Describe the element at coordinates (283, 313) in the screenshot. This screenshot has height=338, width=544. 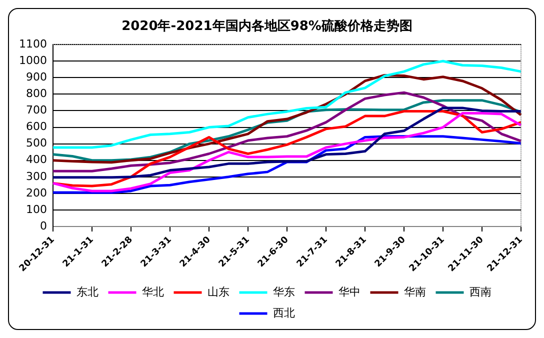
I see `legend-label: 西北` at that location.